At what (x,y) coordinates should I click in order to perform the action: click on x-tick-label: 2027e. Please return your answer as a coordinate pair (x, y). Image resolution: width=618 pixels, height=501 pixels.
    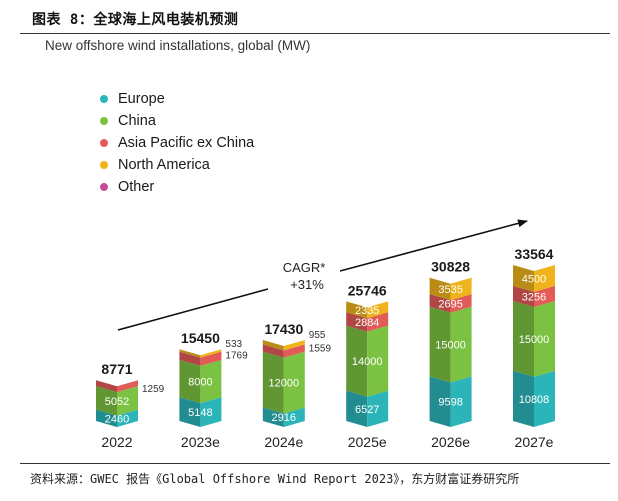
    Looking at the image, I should click on (534, 442).